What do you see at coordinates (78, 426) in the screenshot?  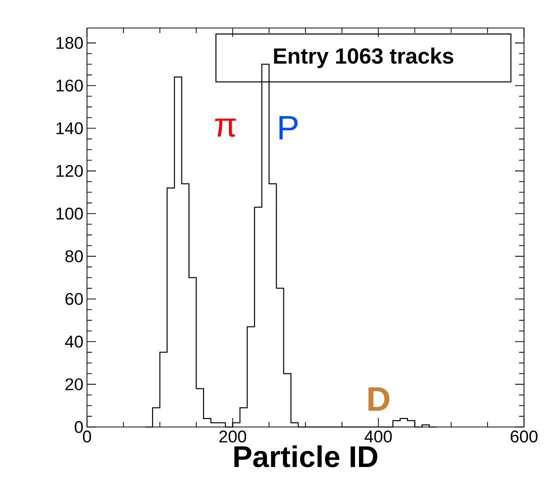 I see `y-tick-label: 0` at bounding box center [78, 426].